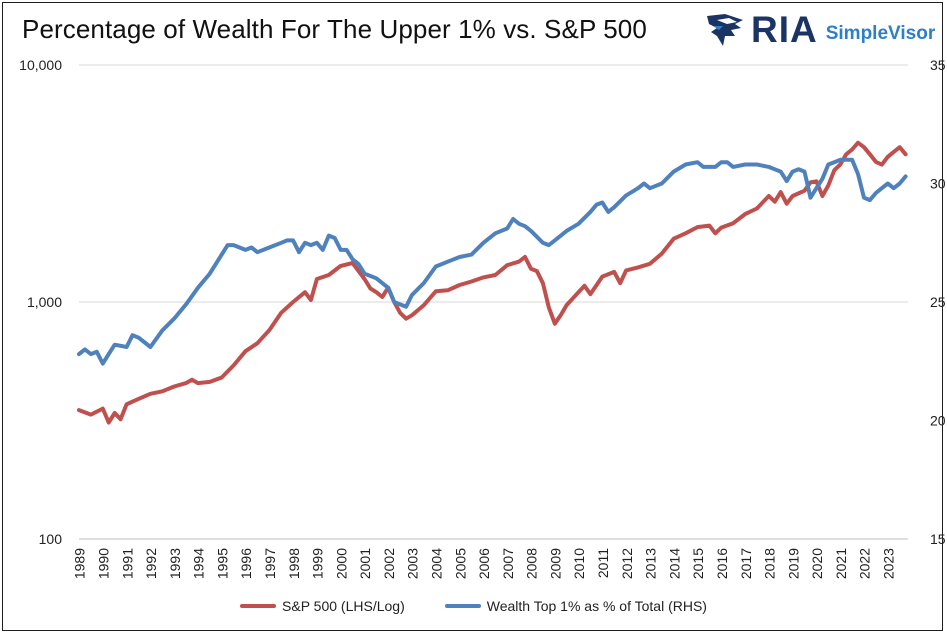 This screenshot has height=635, width=947. I want to click on x-tick-label: 2021, so click(841, 563).